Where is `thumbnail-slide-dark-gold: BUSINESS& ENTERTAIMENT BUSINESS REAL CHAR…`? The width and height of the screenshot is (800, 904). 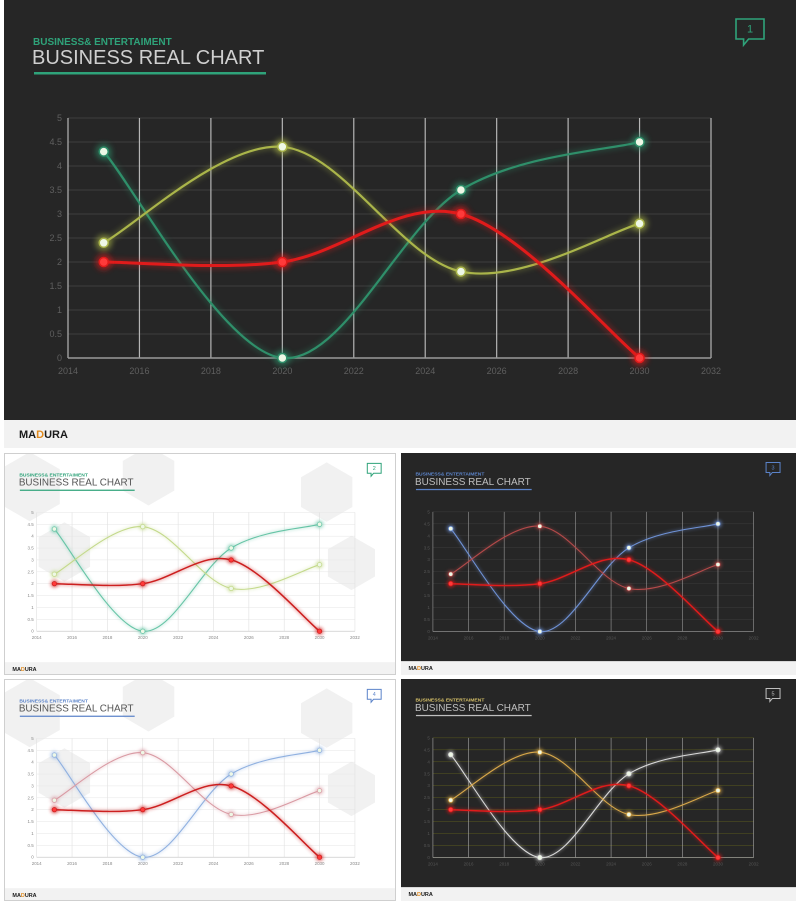
thumbnail-slide-dark-gold: BUSINESS& ENTERTAIMENT BUSINESS REAL CHAR… is located at coordinates (598, 790).